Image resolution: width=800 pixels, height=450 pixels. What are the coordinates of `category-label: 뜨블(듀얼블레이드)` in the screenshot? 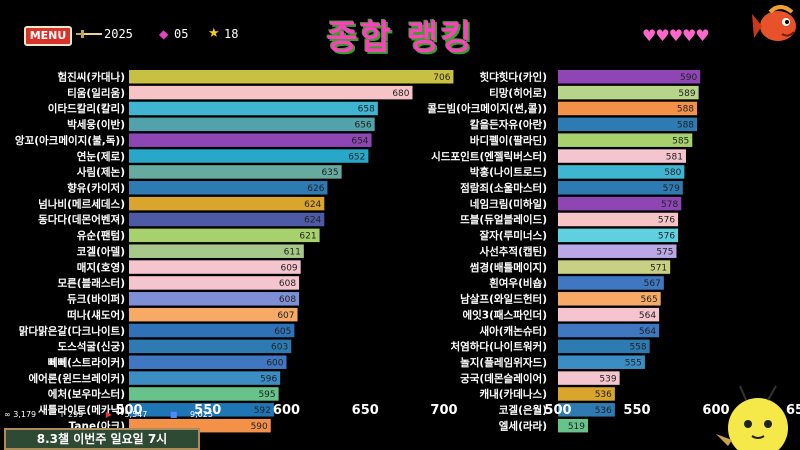 It's located at (503, 219).